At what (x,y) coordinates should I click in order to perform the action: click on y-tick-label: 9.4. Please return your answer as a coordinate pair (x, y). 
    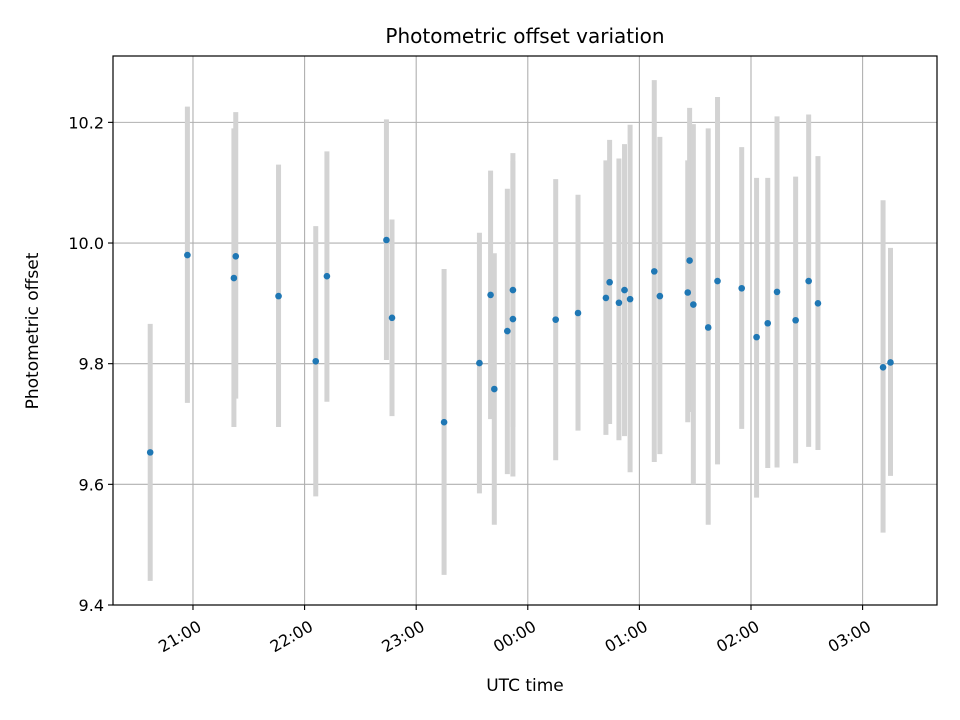
    Looking at the image, I should click on (91, 605).